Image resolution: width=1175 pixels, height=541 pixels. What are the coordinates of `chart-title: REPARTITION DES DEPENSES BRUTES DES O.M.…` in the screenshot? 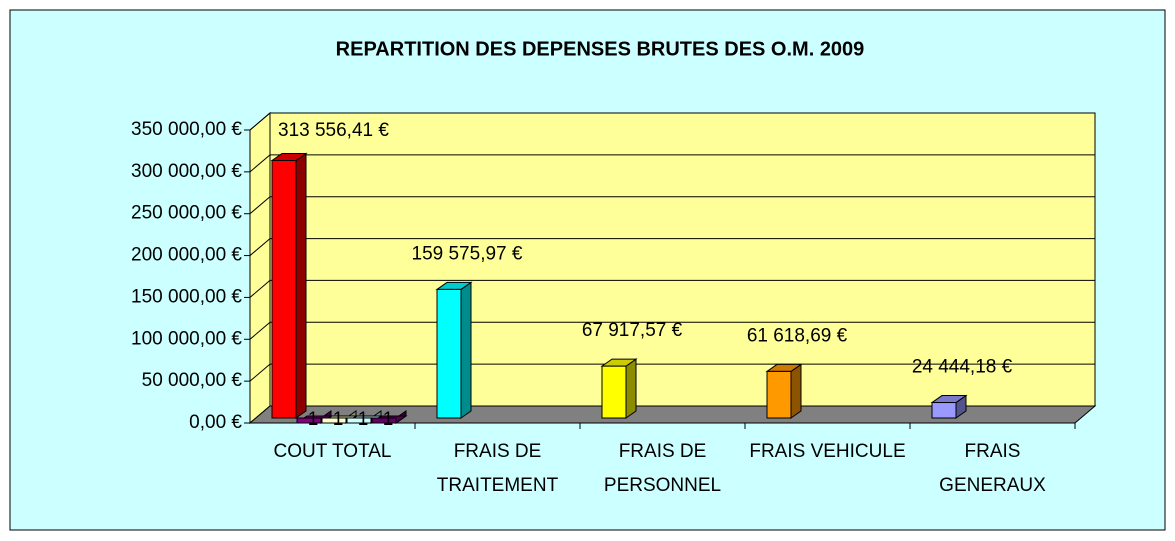 It's located at (600, 49).